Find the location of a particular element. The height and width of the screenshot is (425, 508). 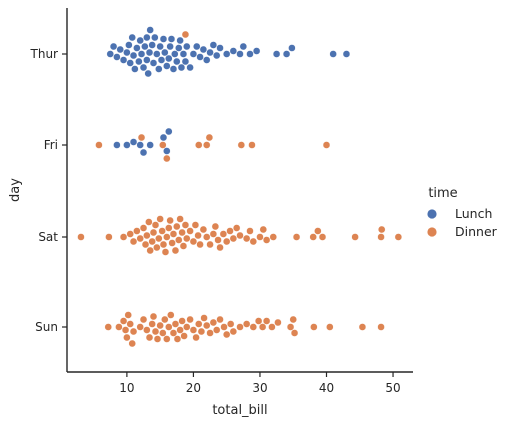

x-ticks: 10 20 30 40 50 is located at coordinates (260, 383).